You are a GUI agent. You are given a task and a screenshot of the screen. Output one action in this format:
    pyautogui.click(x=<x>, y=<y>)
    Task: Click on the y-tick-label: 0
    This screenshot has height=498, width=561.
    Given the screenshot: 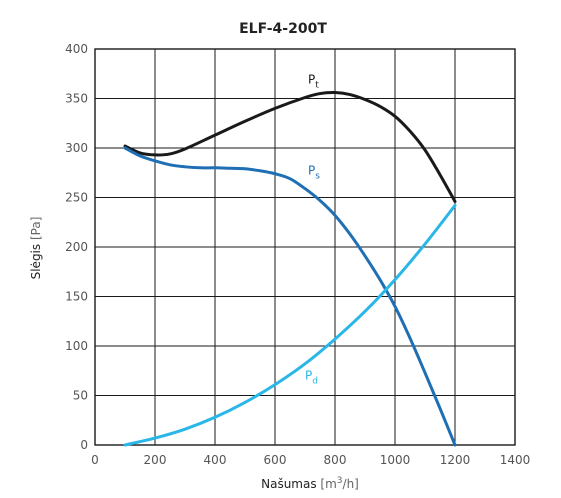 What is the action you would take?
    pyautogui.click(x=84, y=445)
    